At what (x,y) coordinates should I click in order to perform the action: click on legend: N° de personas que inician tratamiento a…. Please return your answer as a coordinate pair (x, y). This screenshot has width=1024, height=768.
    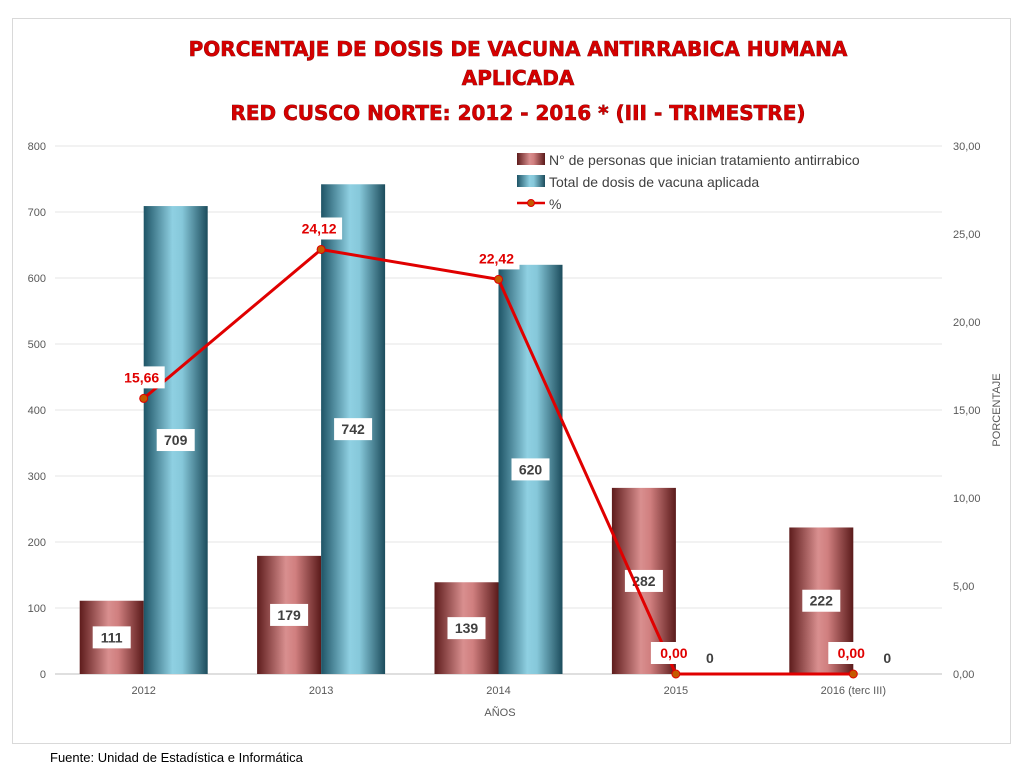
    Looking at the image, I should click on (688, 182).